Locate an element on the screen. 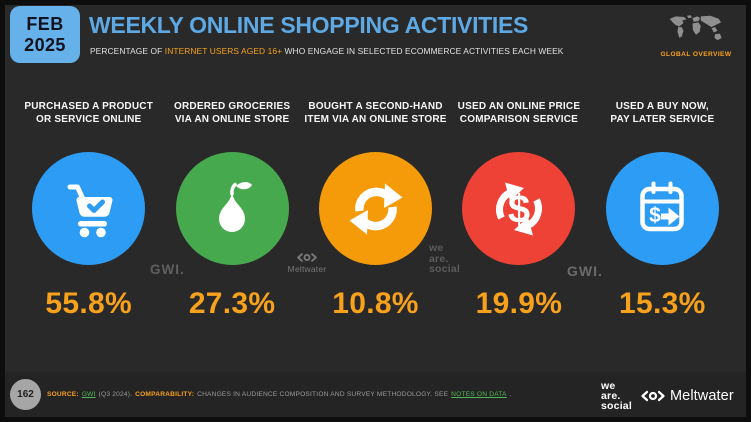 This screenshot has height=422, width=751. calendar-payment-icon: $ is located at coordinates (662, 208).